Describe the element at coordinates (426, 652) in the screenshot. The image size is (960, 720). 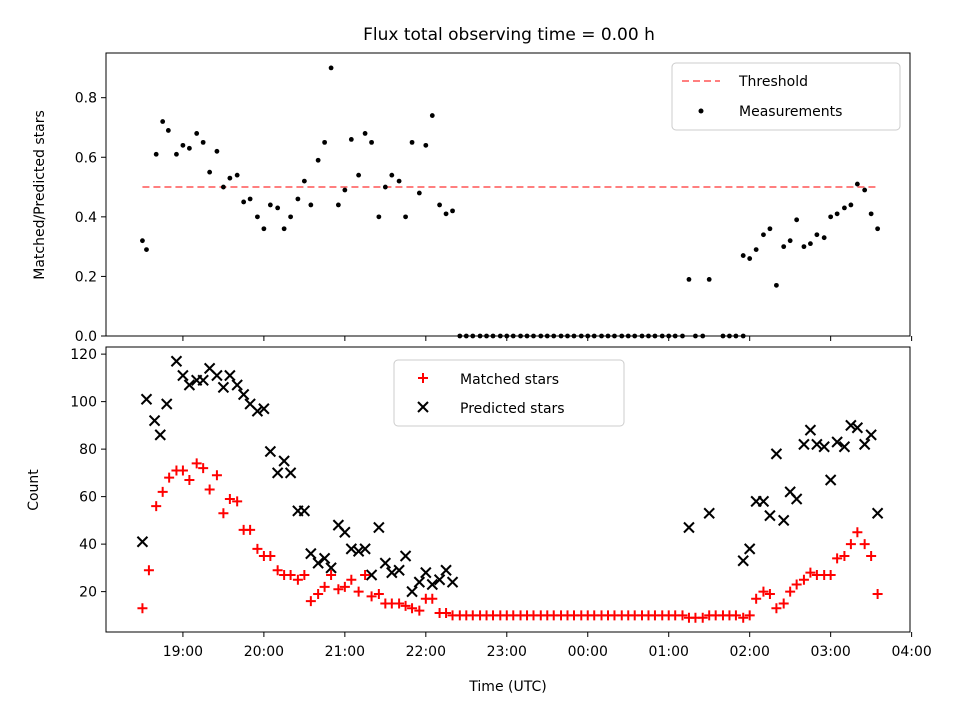
I see `x-tick-label: 22:00` at that location.